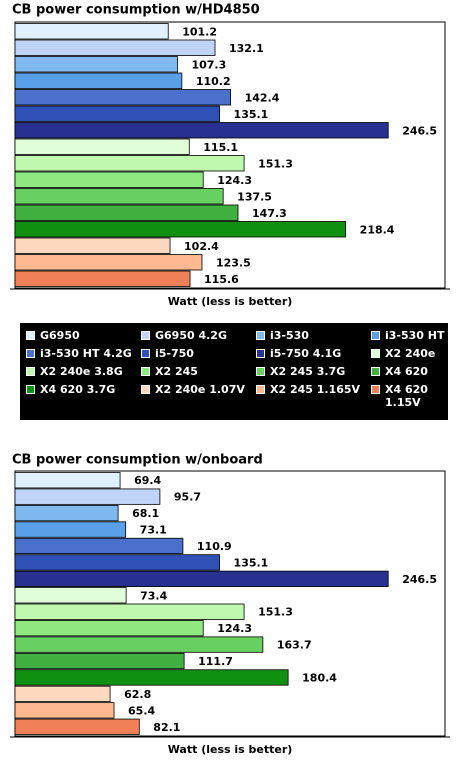  Describe the element at coordinates (254, 196) in the screenshot. I see `value-label: 137.5` at that location.